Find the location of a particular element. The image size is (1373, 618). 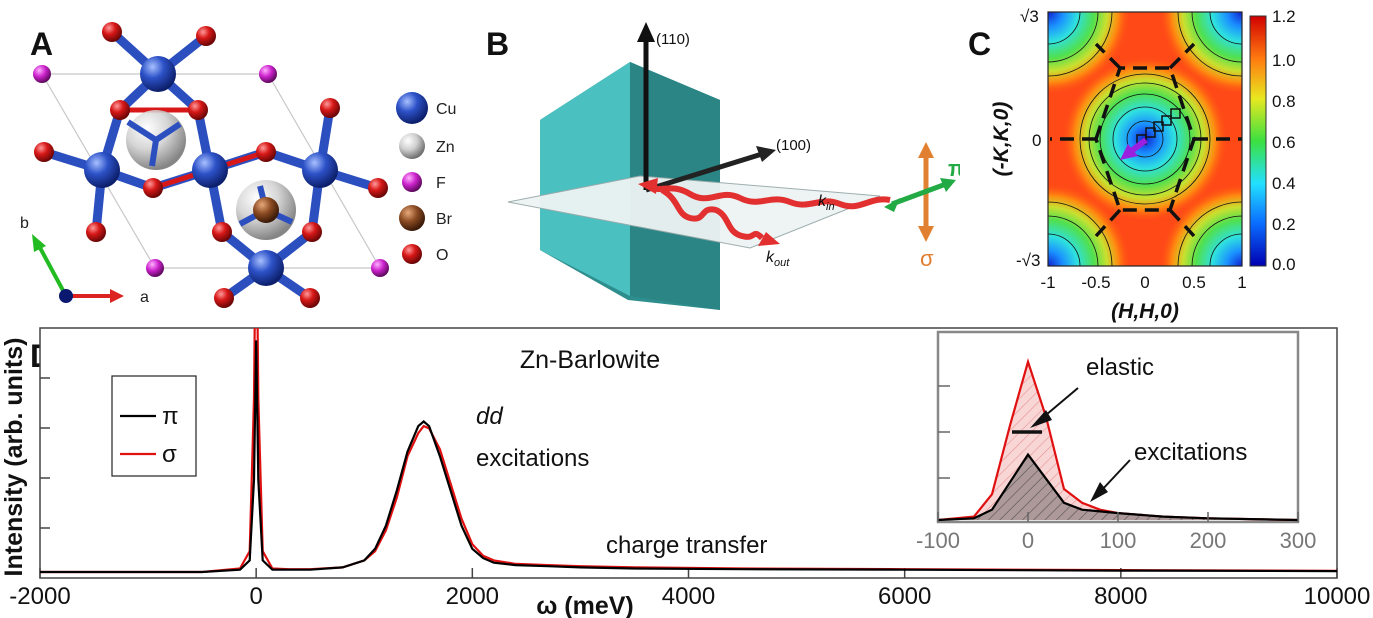

svg-text: 1.0 is located at coordinates (1284, 60).